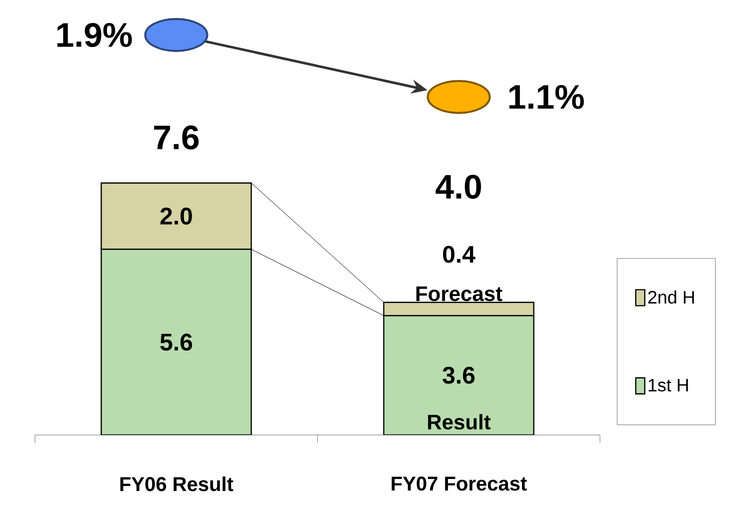 This screenshot has width=756, height=506. Describe the element at coordinates (668, 385) in the screenshot. I see `legend-label: 1st H` at that location.